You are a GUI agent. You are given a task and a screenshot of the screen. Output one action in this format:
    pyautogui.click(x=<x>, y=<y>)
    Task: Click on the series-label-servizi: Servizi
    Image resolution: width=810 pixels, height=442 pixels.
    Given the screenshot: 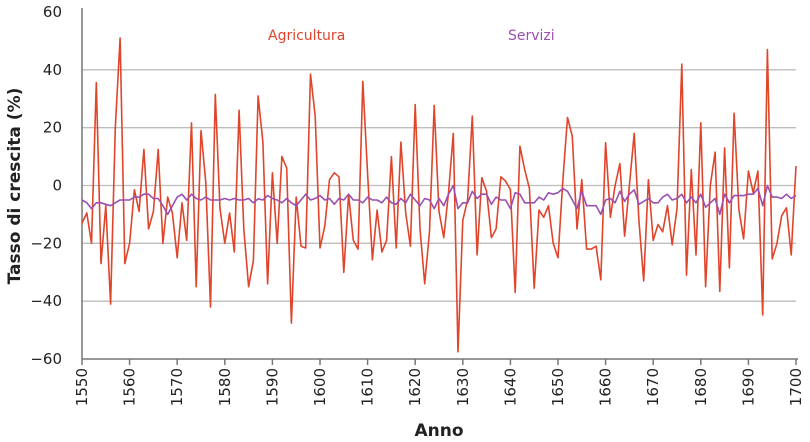 What is the action you would take?
    pyautogui.click(x=531, y=36)
    